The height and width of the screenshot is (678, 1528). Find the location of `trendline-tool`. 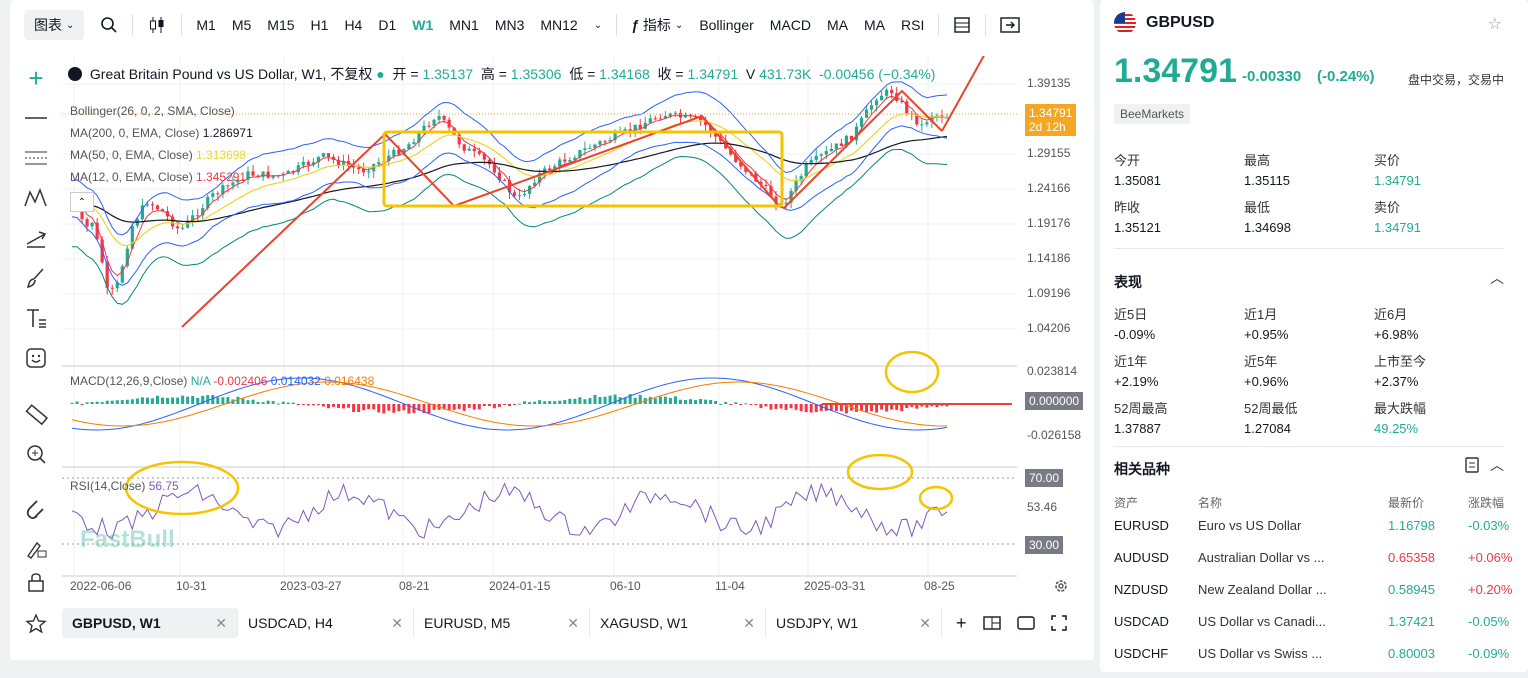

trendline-tool is located at coordinates (36, 118).